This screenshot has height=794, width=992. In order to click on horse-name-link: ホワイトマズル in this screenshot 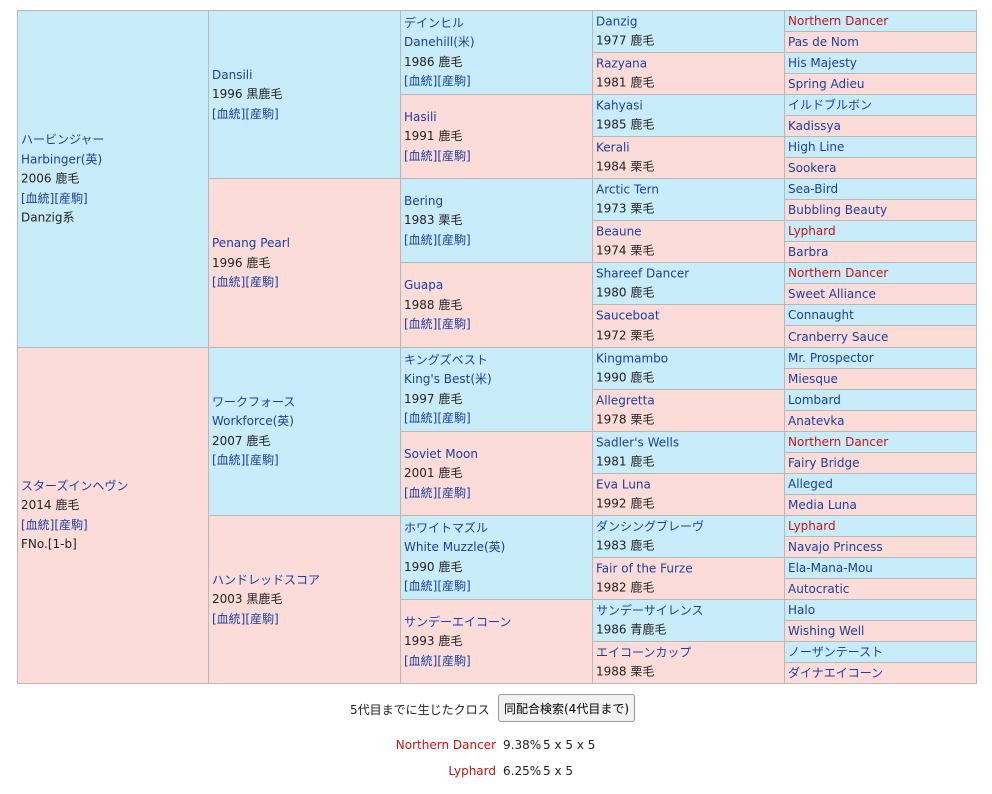, I will do `click(446, 527)`.